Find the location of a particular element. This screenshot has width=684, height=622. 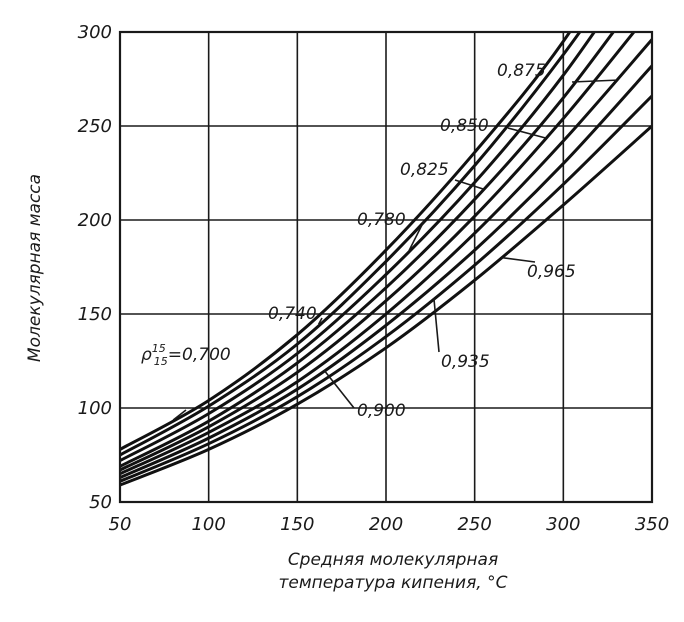

series-label-0-900: 0,900 is located at coordinates (381, 411).